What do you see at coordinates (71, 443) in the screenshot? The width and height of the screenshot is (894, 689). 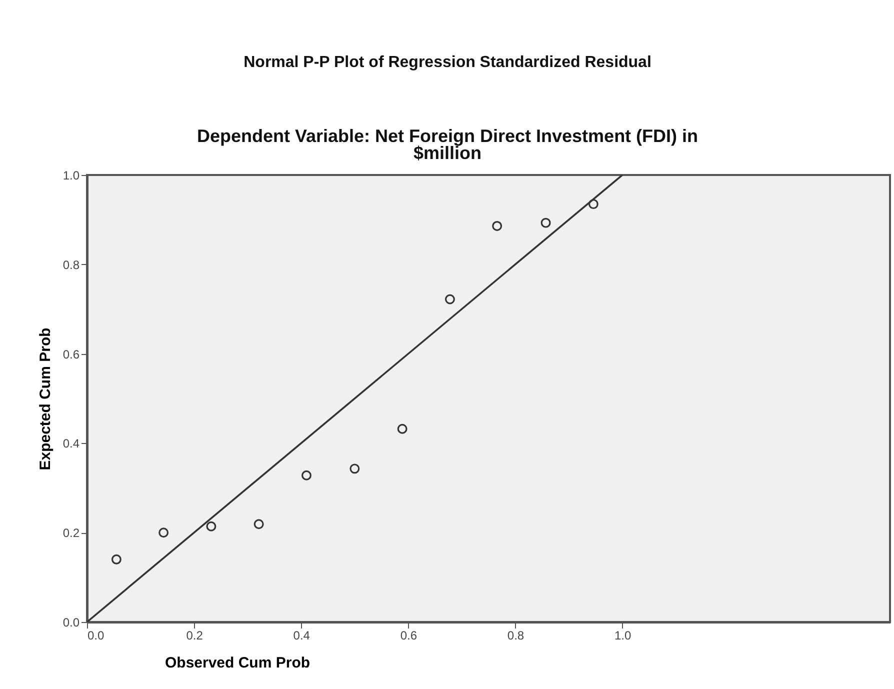 I see `y-tick-label: 0.4` at bounding box center [71, 443].